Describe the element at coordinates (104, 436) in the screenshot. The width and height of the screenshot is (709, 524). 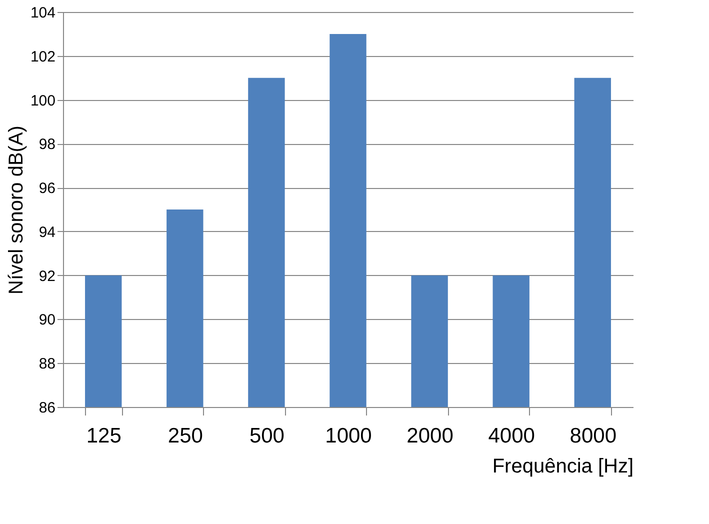
I see `x-tick-label: 125` at that location.